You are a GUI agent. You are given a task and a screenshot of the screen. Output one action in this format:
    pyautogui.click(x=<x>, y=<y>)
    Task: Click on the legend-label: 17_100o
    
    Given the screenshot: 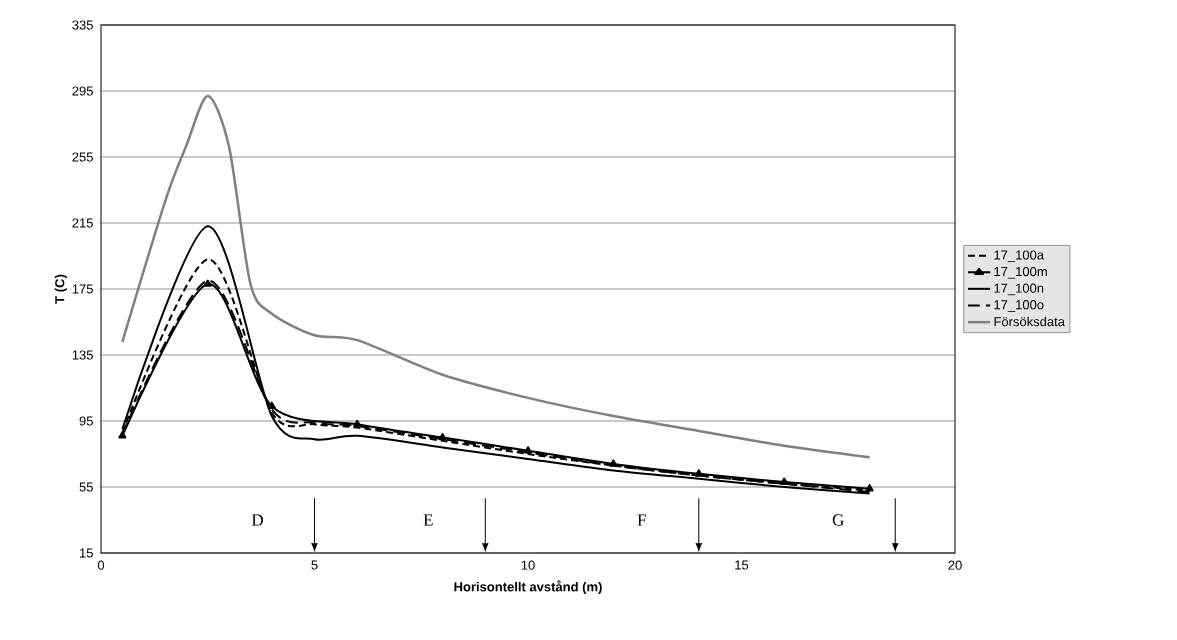 What is the action you would take?
    pyautogui.click(x=1019, y=306)
    